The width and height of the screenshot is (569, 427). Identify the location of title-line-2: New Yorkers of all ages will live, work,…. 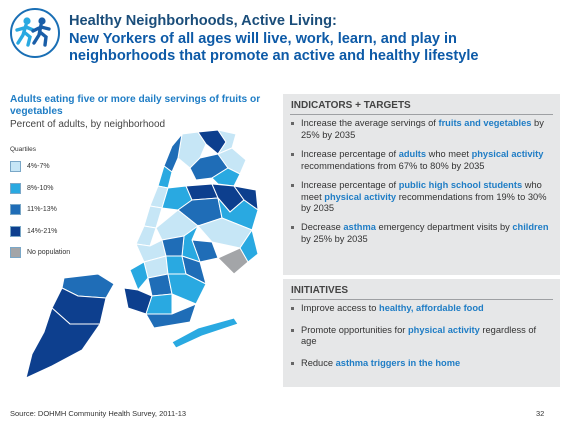
(263, 38).